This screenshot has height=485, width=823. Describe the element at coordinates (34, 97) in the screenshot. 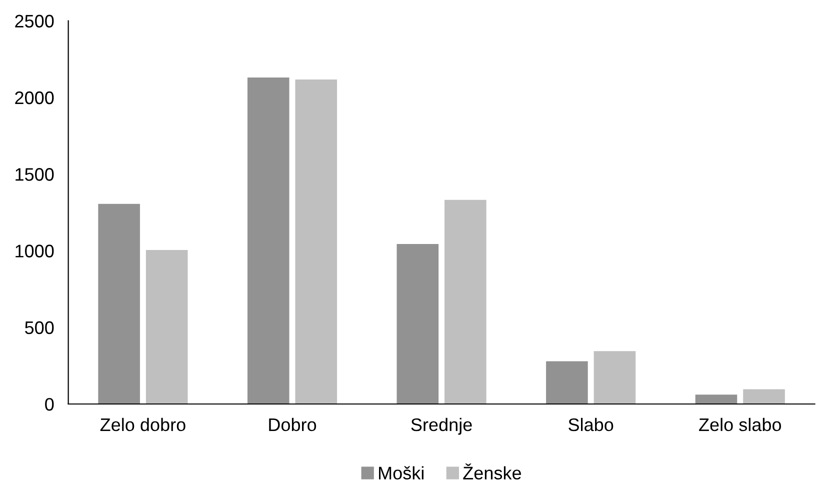

I see `y-tick-label: 2000` at that location.